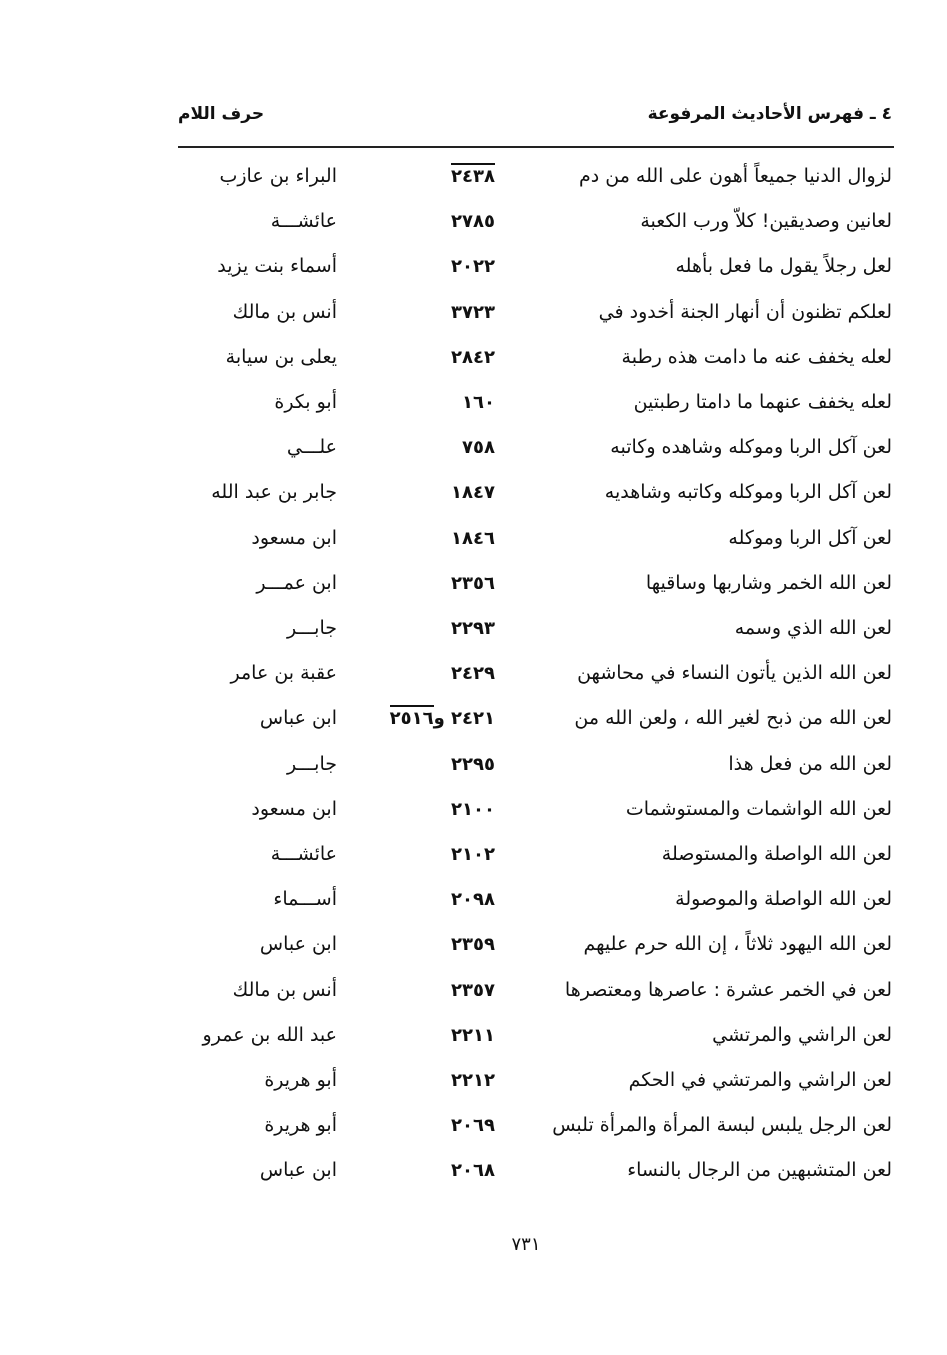 The image size is (947, 1355). I want to click on hadith-number-value: ١٦٠, so click(478, 402).